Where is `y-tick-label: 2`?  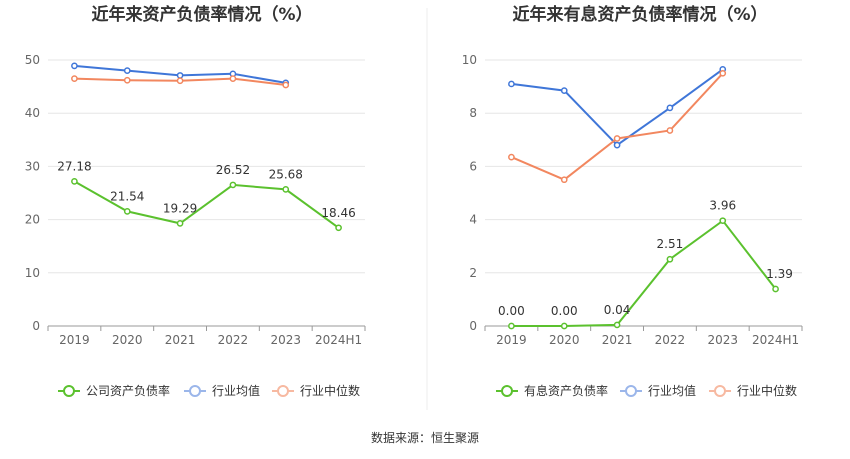
y-tick-label: 2 is located at coordinates (473, 273).